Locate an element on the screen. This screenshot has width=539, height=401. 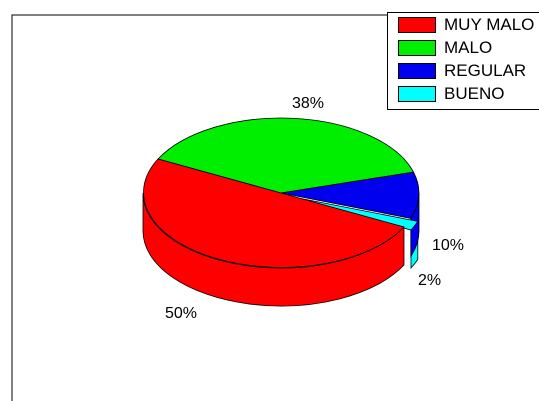
label-muy-malo: 50% is located at coordinates (181, 313).